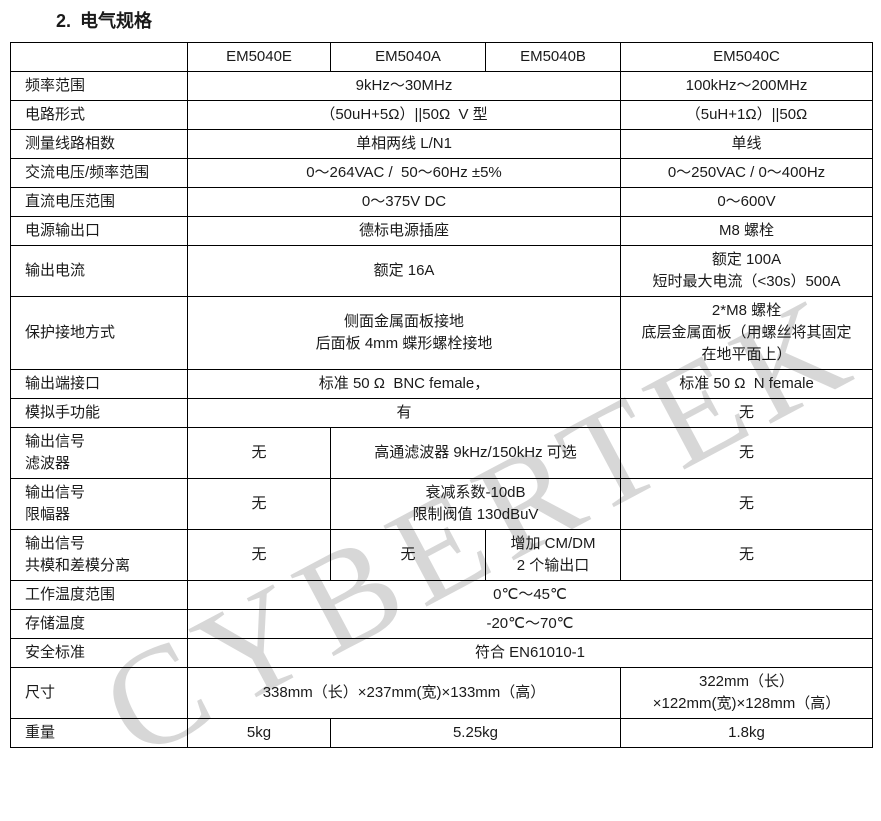  What do you see at coordinates (99, 733) in the screenshot?
I see `row-label: 重量` at bounding box center [99, 733].